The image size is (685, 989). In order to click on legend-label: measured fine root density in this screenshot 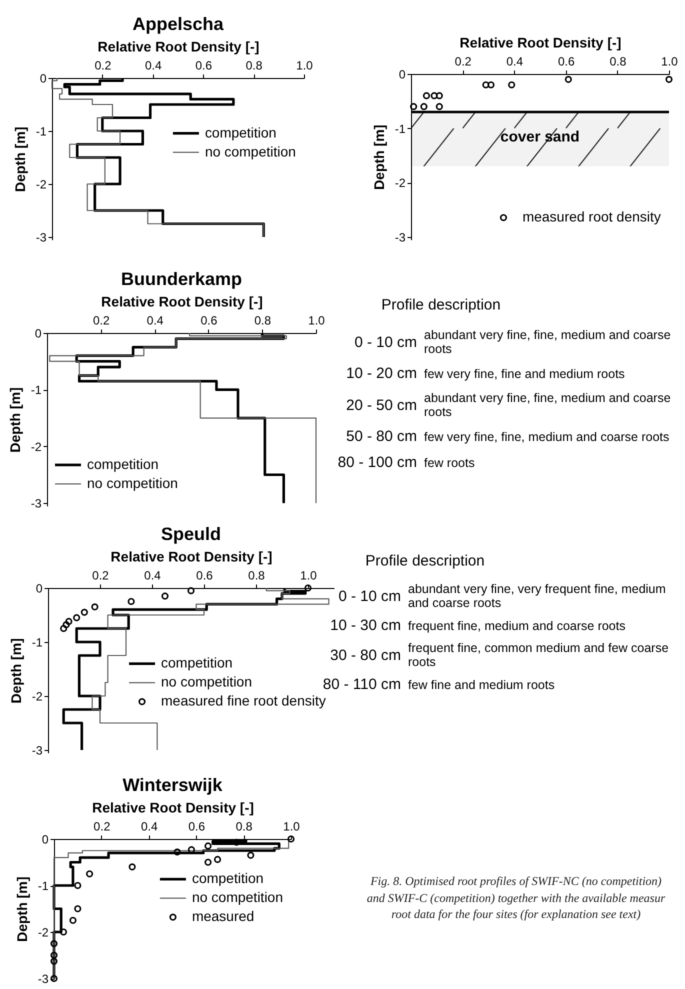, I will do `click(243, 700)`.